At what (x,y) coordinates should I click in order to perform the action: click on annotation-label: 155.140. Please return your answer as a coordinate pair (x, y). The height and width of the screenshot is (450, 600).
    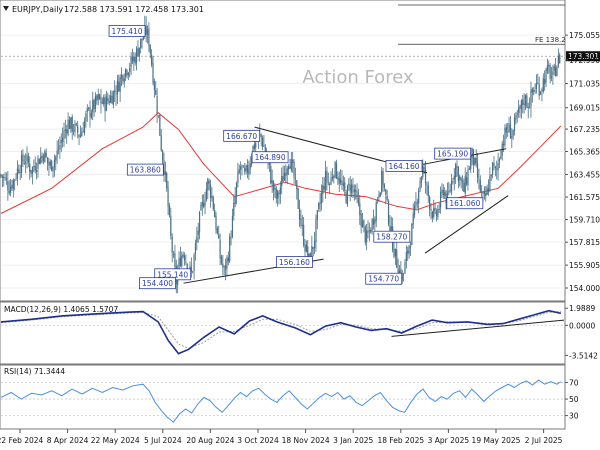
    Looking at the image, I should click on (172, 274).